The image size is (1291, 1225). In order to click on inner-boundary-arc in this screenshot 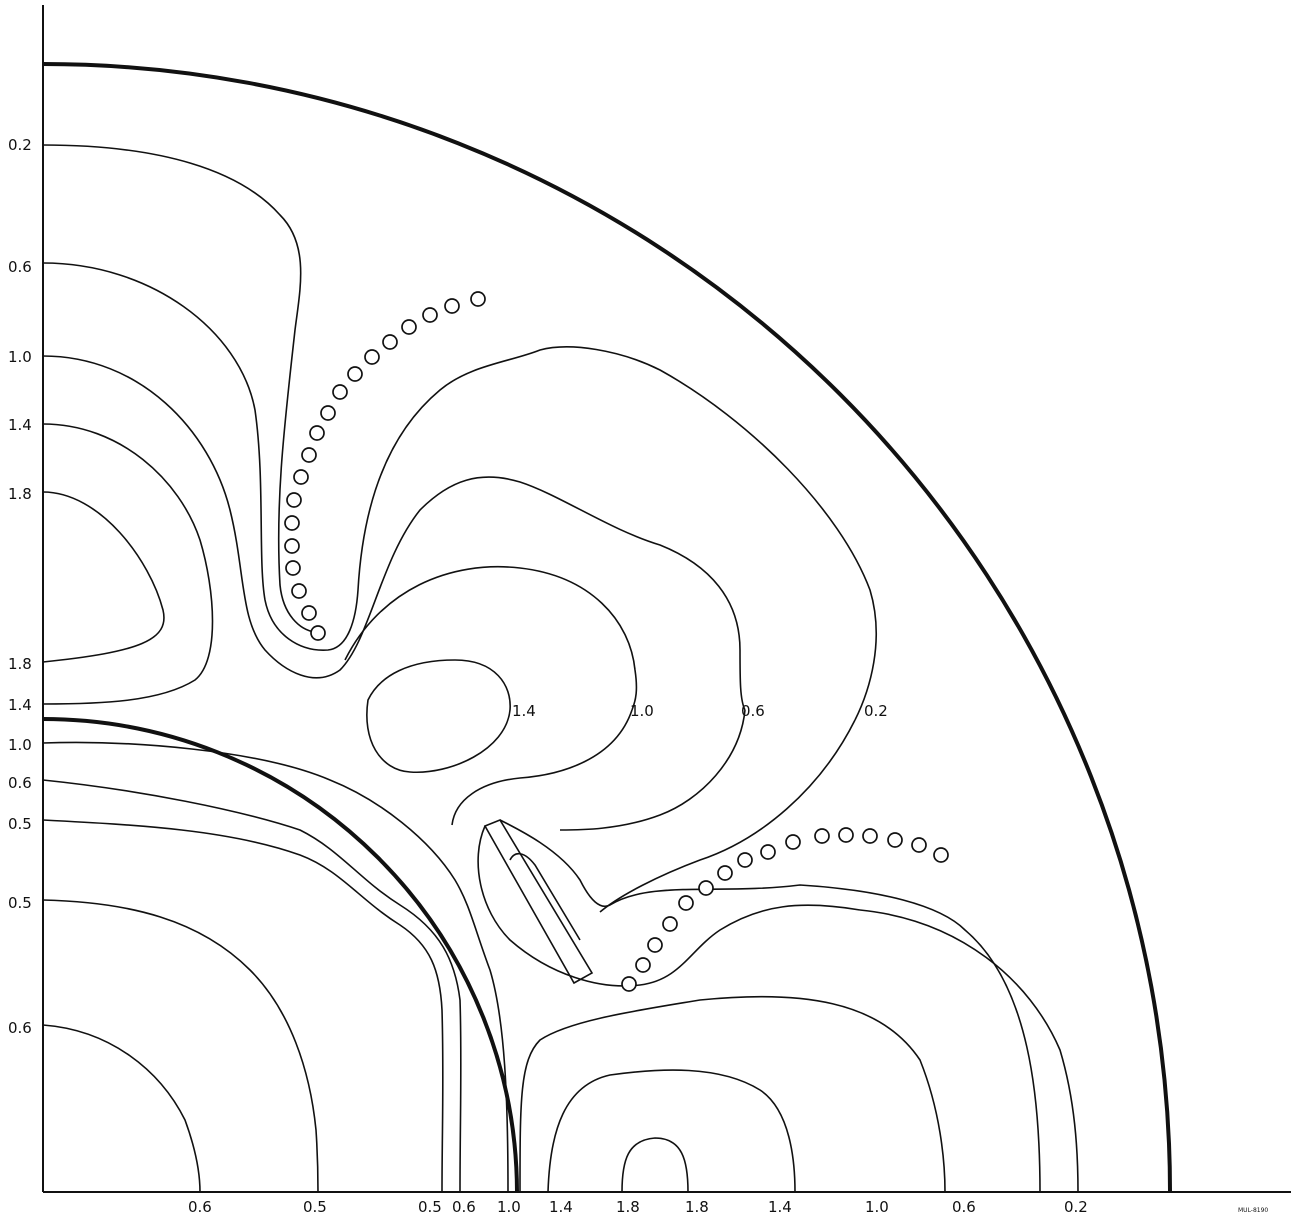, I will do `click(280, 955)`.